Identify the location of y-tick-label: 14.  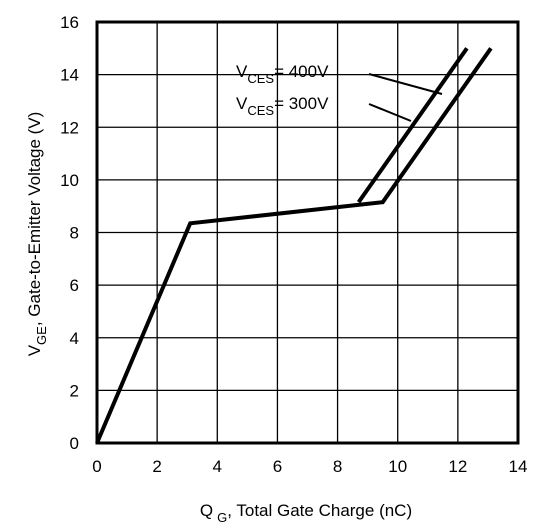
(69, 75).